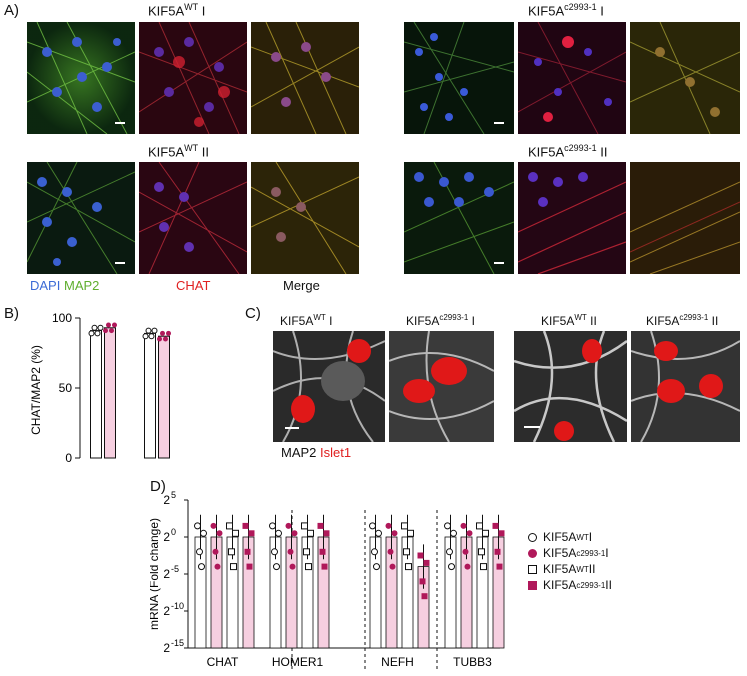 This screenshot has height=676, width=747. Describe the element at coordinates (45, 285) in the screenshot. I see `legend-dapi: DAPI` at that location.